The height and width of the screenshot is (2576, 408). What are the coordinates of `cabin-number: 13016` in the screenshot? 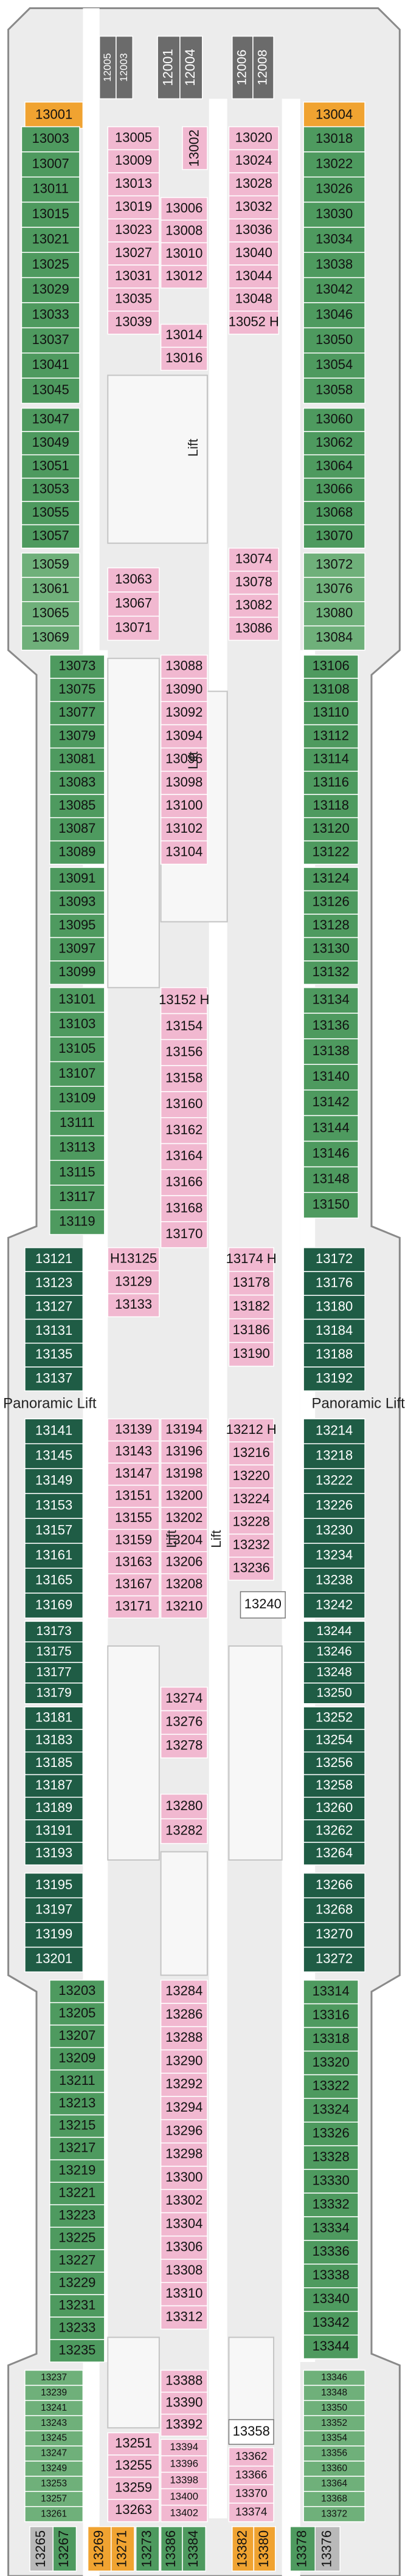 It's located at (183, 357).